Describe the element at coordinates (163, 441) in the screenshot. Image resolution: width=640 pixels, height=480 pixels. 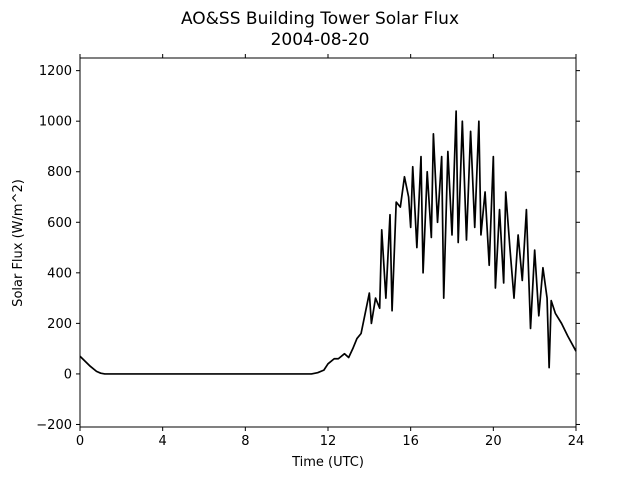
I see `x-tick-label: 4` at that location.